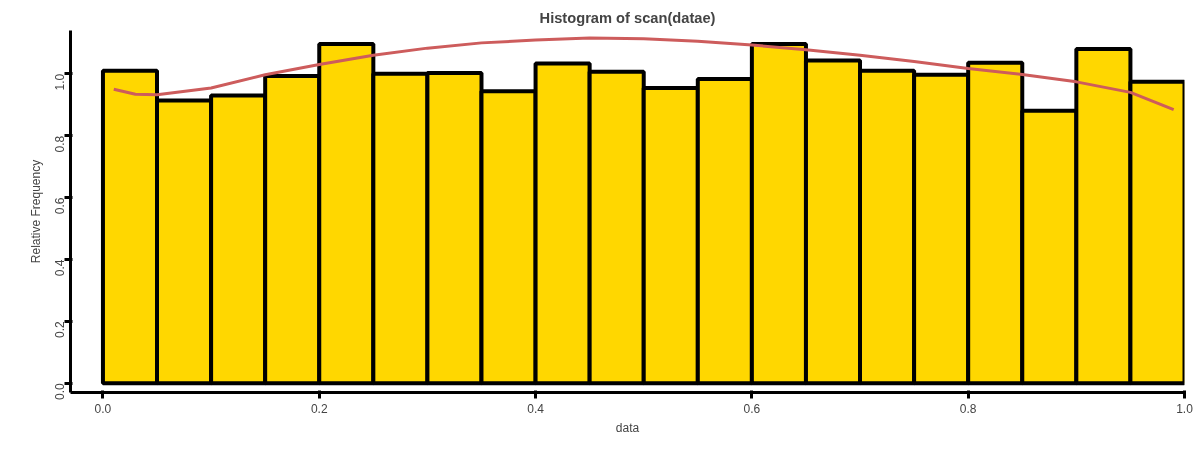 This screenshot has width=1202, height=452. What do you see at coordinates (35, 211) in the screenshot?
I see `y-axis-title: Relative Frequency` at bounding box center [35, 211].